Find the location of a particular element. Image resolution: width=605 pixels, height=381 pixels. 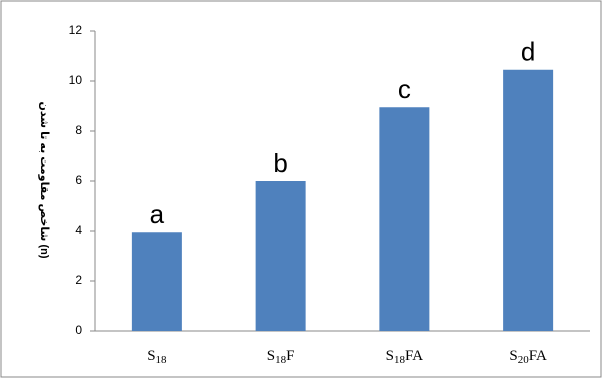

bar-annotation: d is located at coordinates (528, 52).